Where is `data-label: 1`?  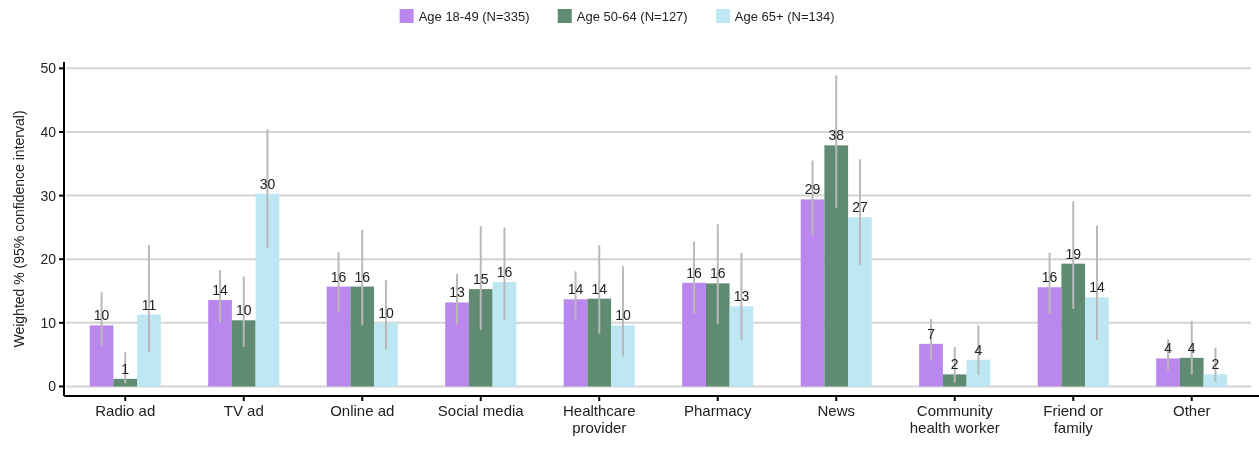
data-label: 1 is located at coordinates (125, 368).